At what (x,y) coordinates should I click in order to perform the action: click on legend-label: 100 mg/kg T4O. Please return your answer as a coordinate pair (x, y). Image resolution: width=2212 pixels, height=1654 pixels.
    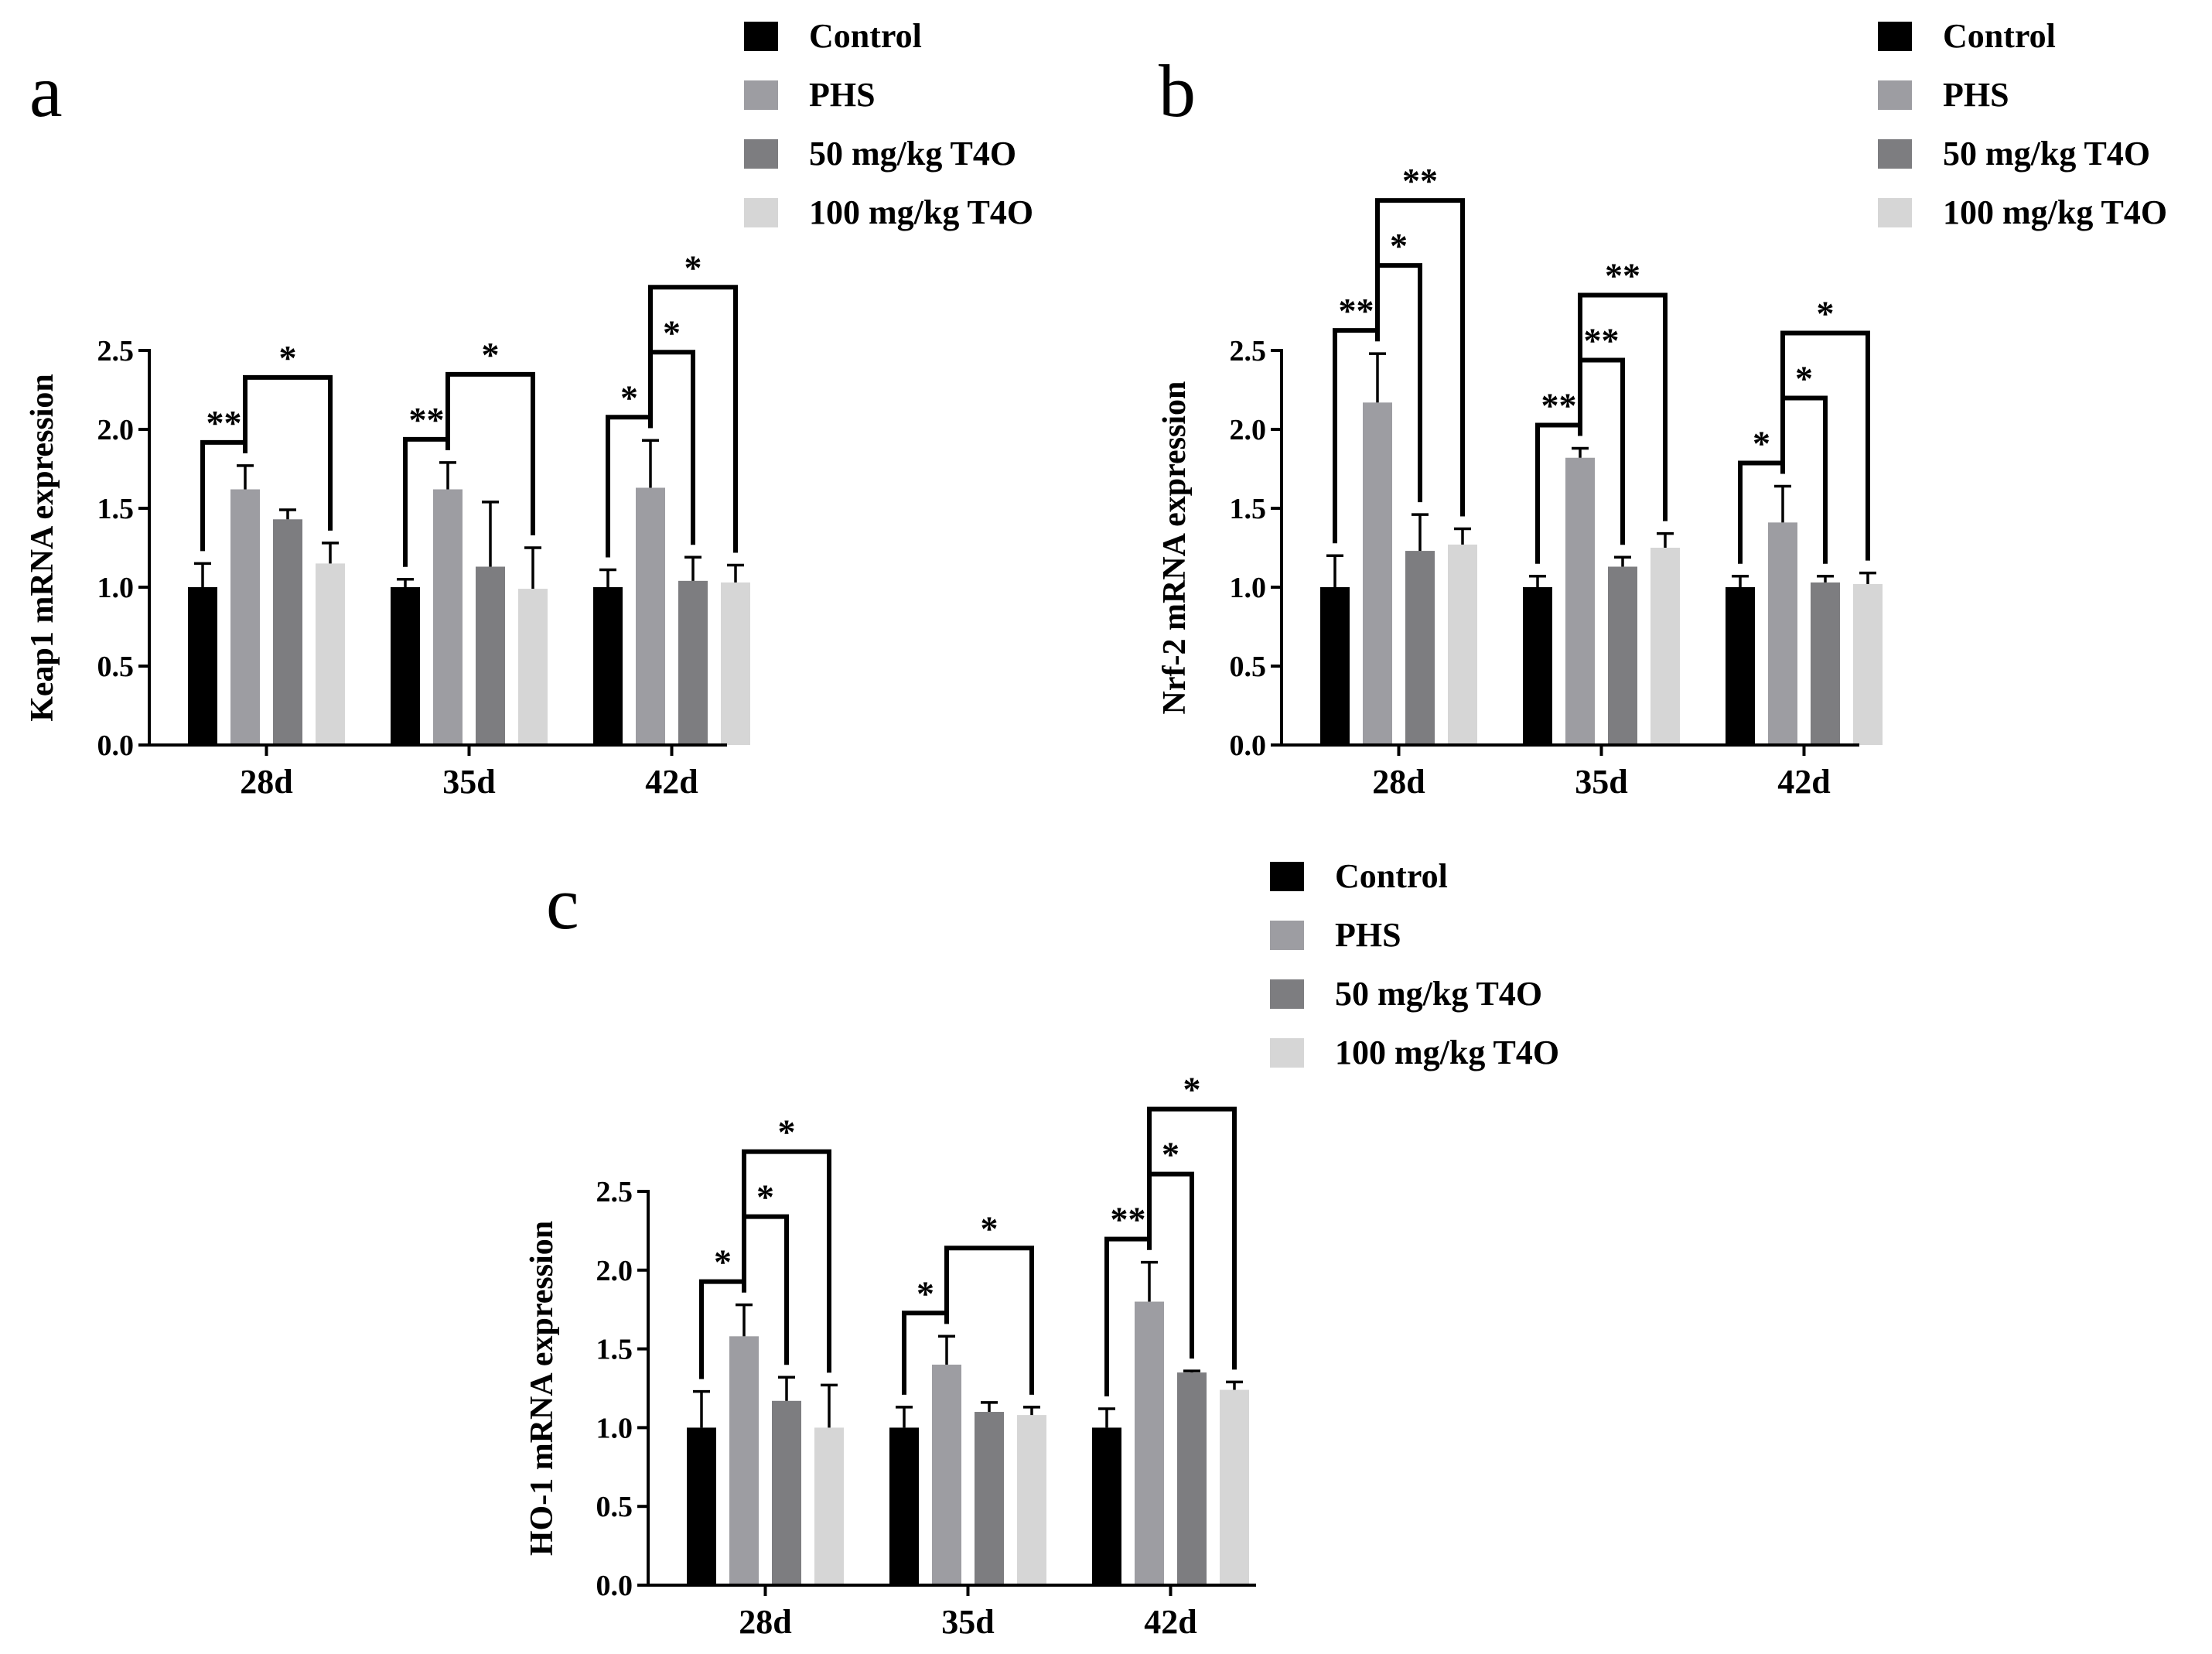
    Looking at the image, I should click on (921, 212).